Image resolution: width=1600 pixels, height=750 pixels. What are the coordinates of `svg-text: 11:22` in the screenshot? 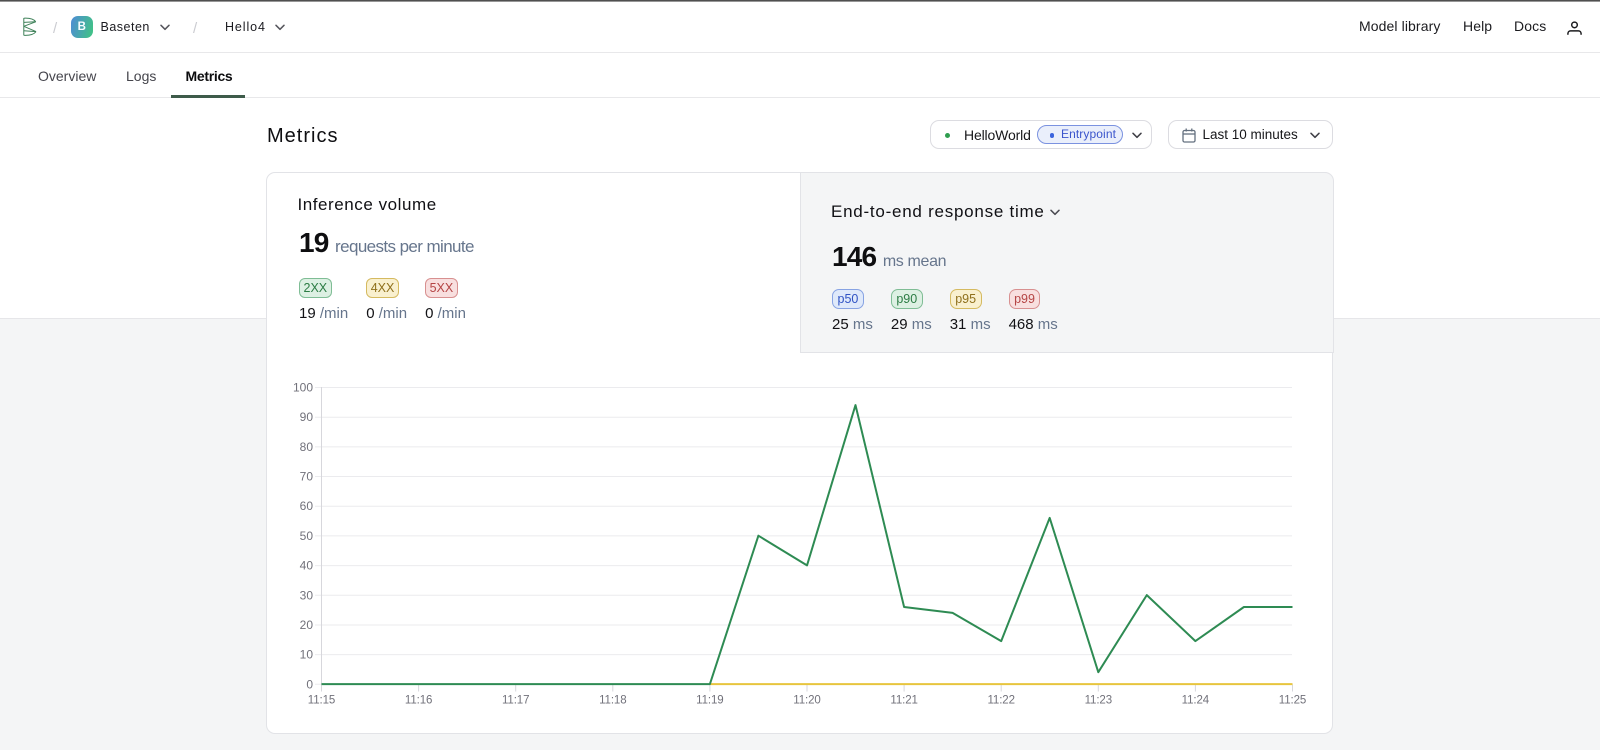 It's located at (1000, 701).